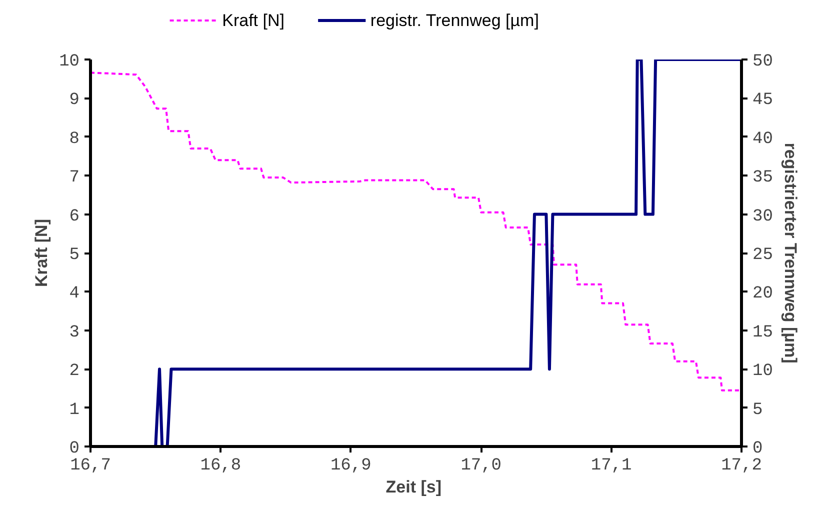  I want to click on x-axis-title: Zeit [s], so click(414, 487).